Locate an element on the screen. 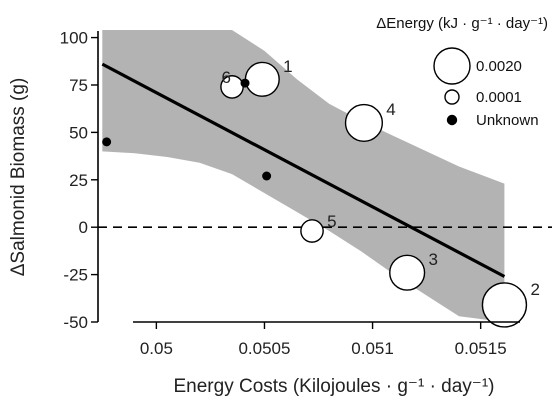 This screenshot has height=402, width=559. legend-label: 0.0020 is located at coordinates (499, 66).